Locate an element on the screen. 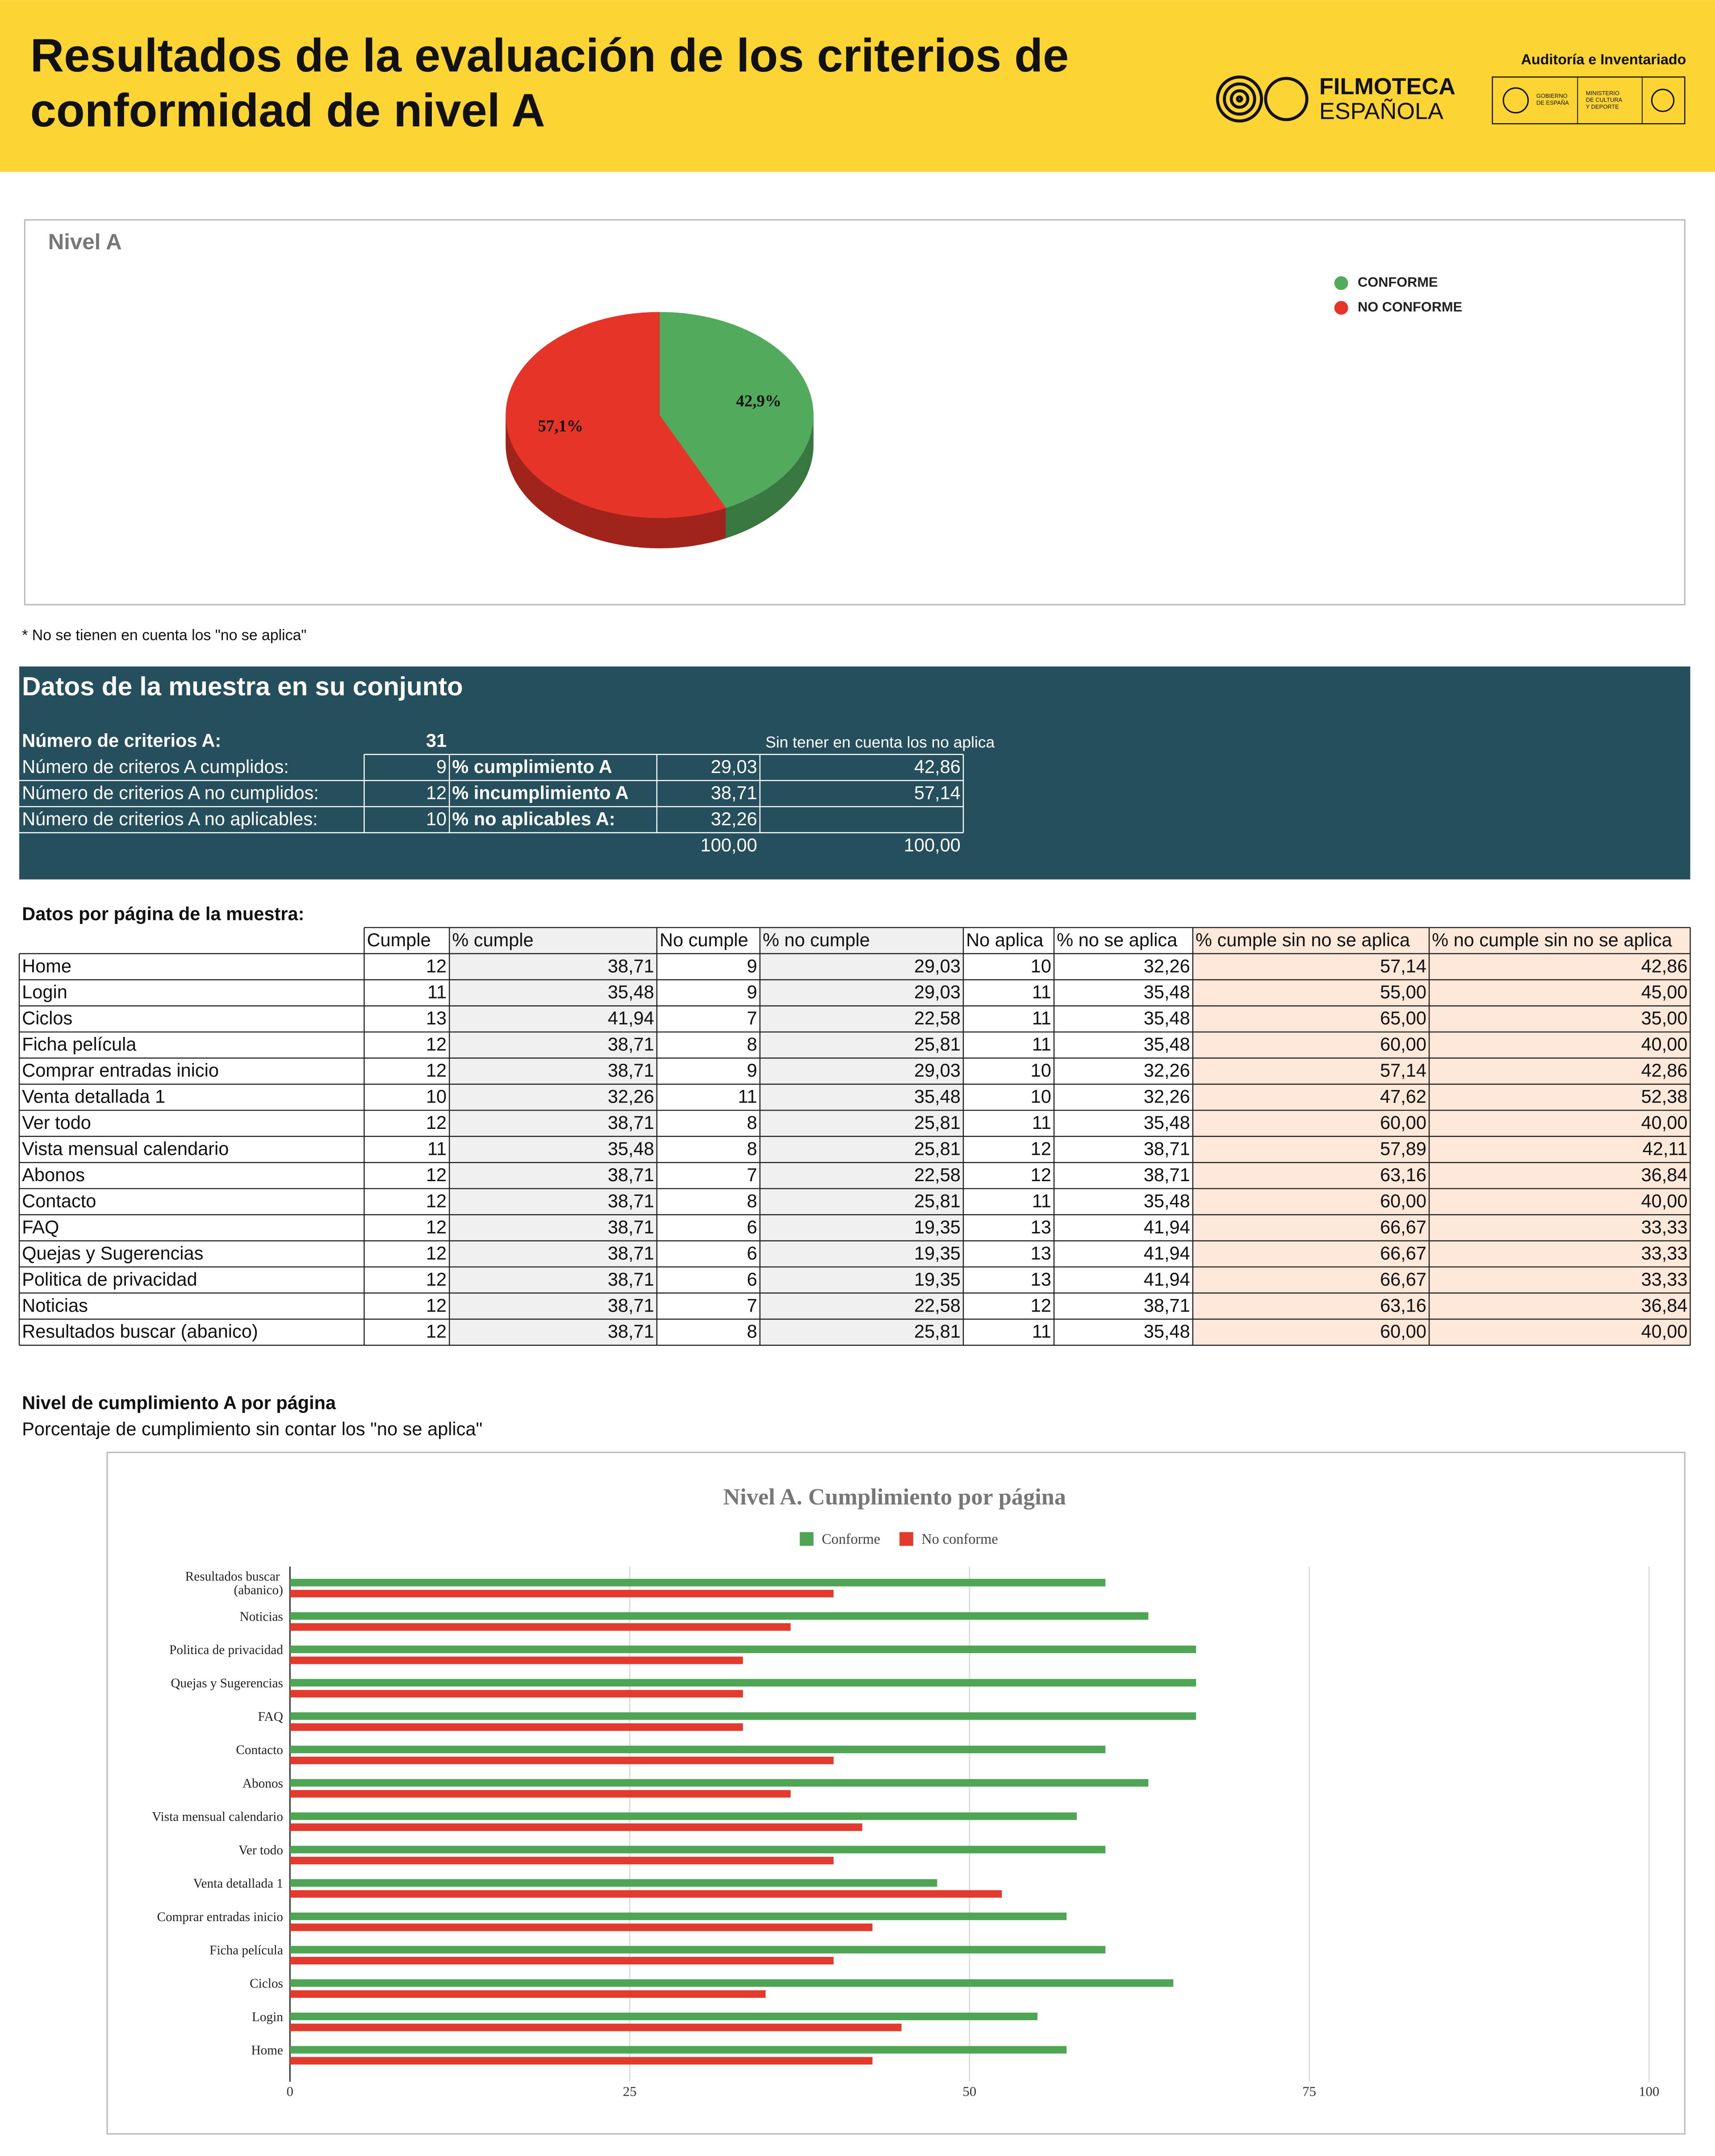 Image resolution: width=1715 pixels, height=2156 pixels. row-label: Home is located at coordinates (46, 965).